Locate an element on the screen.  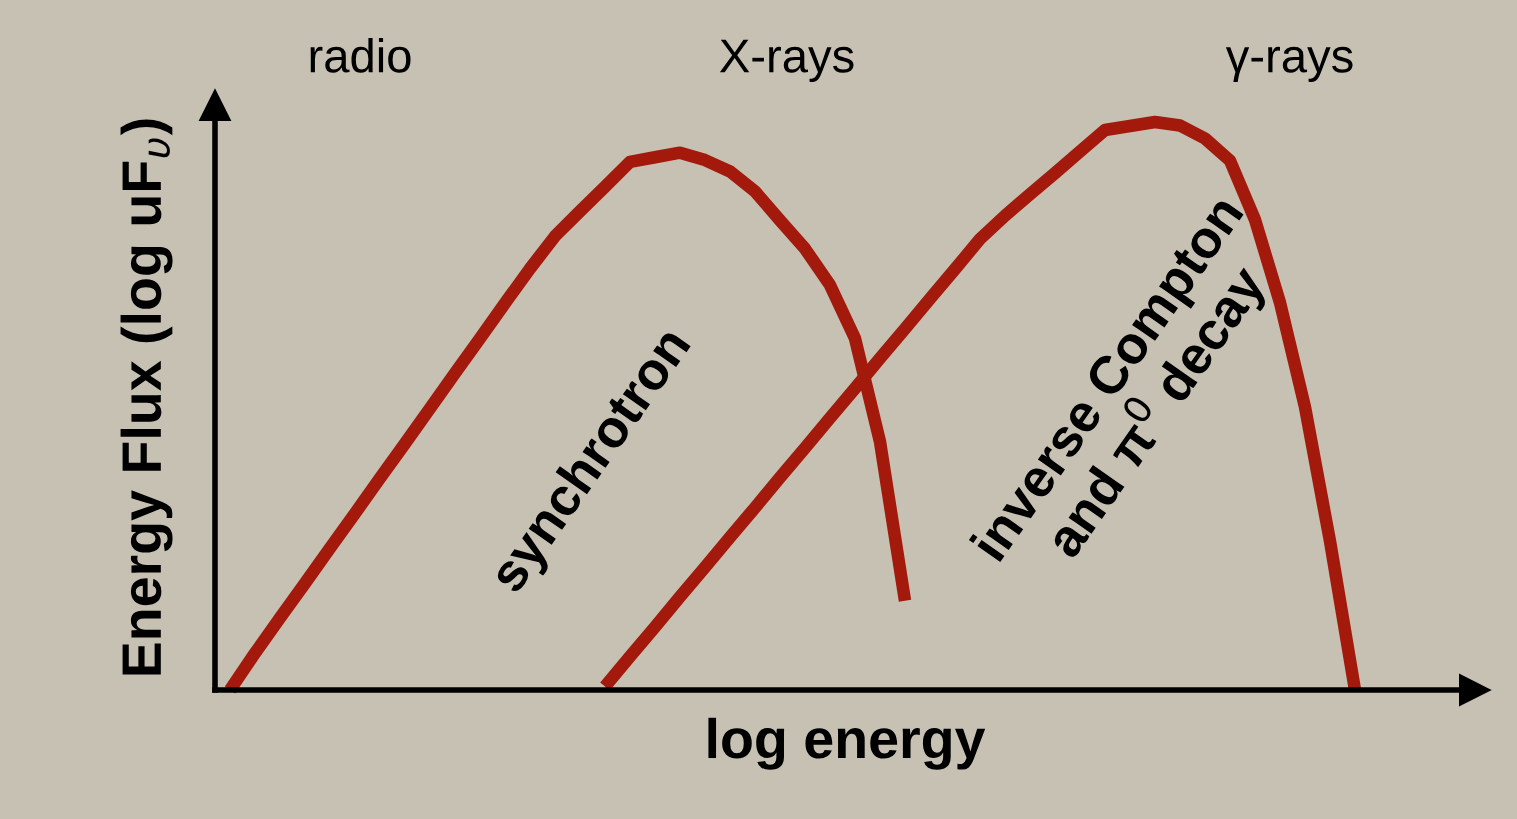
text: X-rays is located at coordinates (786, 61).